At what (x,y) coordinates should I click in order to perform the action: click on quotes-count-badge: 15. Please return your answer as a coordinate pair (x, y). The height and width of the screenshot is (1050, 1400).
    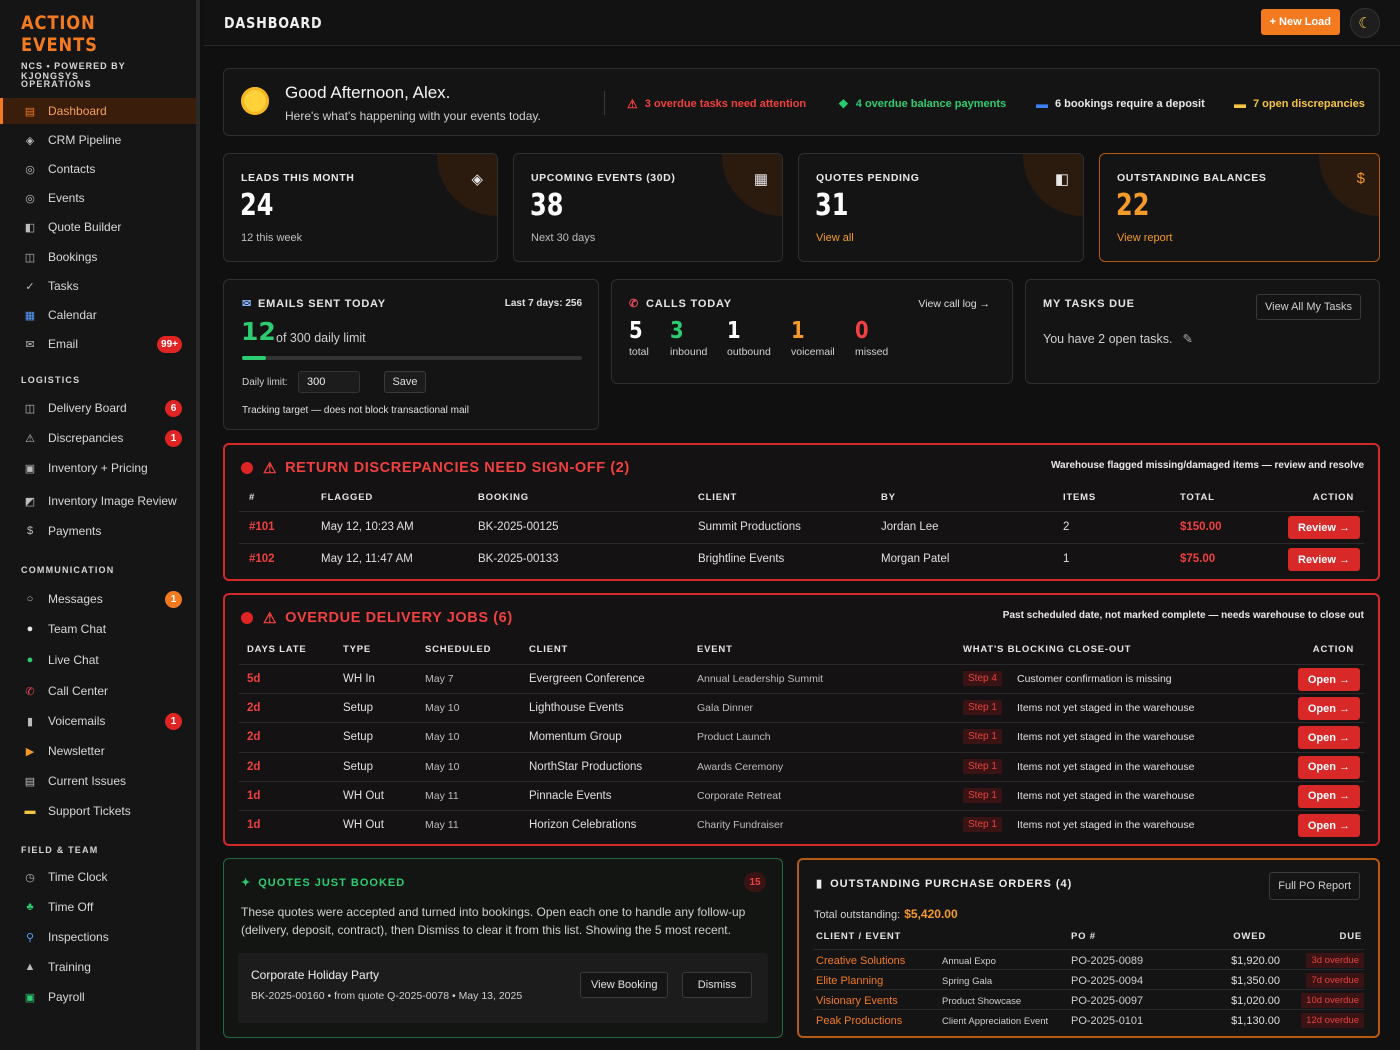
    Looking at the image, I should click on (755, 882).